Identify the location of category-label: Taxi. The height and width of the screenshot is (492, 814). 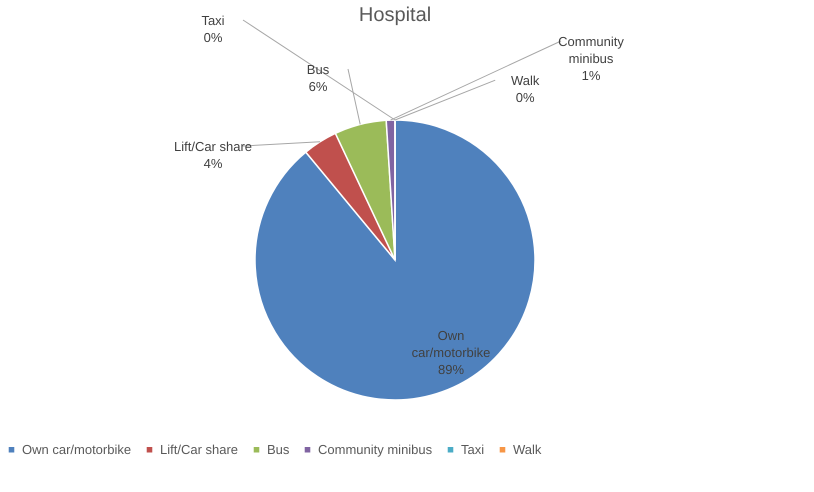
(213, 20).